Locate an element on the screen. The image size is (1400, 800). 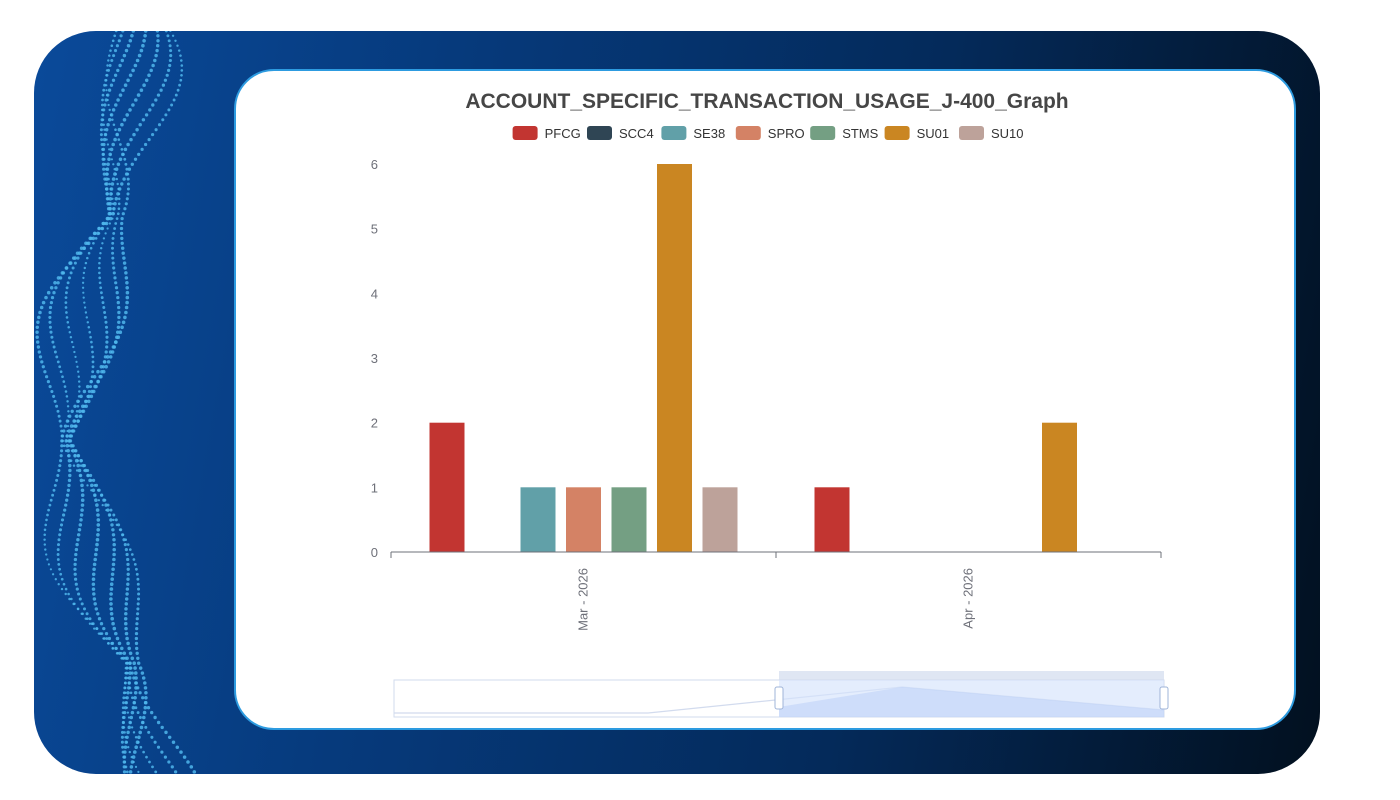
legend-item-su10: SU10 is located at coordinates (991, 133).